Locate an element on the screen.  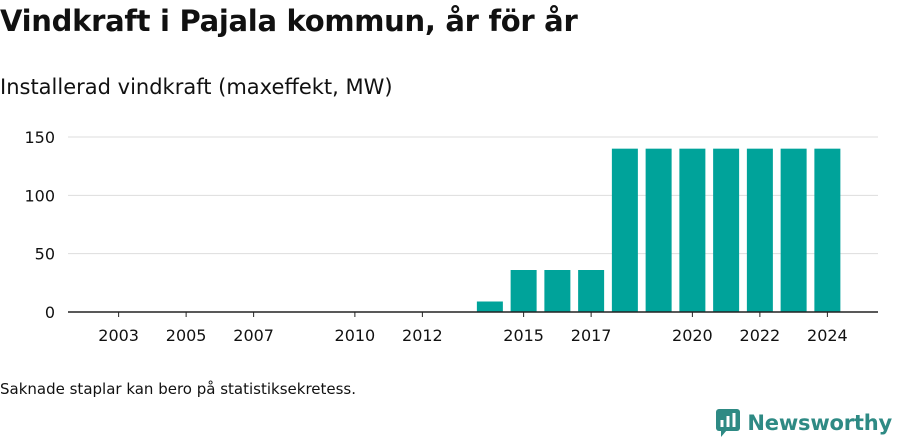
x-tick-label: 2010 is located at coordinates (355, 335).